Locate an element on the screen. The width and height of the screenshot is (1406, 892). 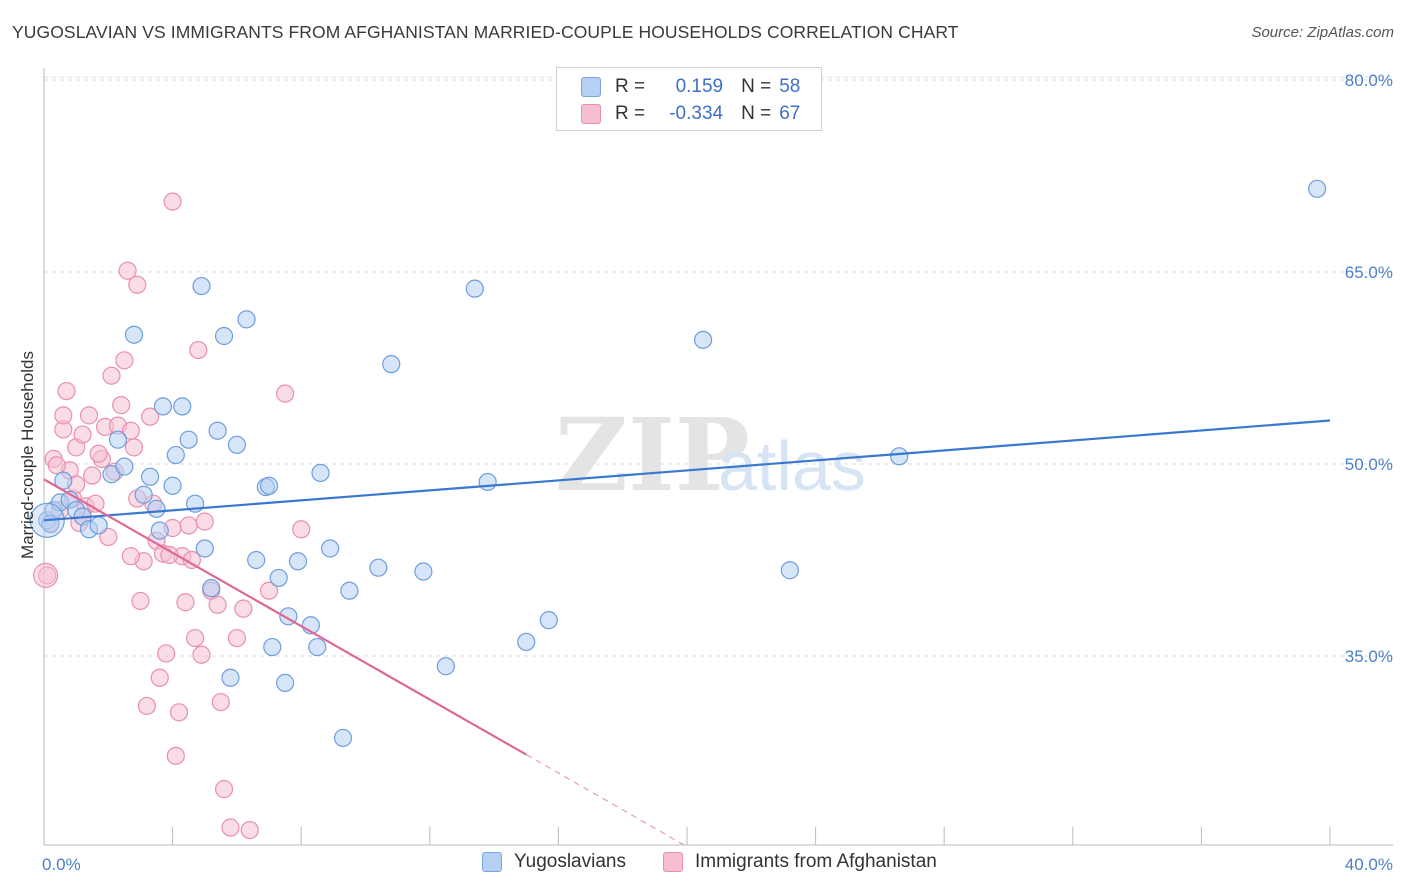
legend-swatch-blue is located at coordinates (591, 87).